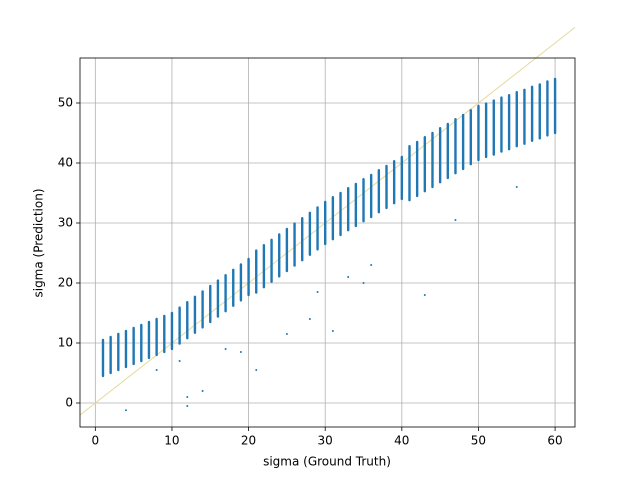 The height and width of the screenshot is (480, 640). What do you see at coordinates (401, 441) in the screenshot?
I see `x-tick-label: 40` at bounding box center [401, 441].